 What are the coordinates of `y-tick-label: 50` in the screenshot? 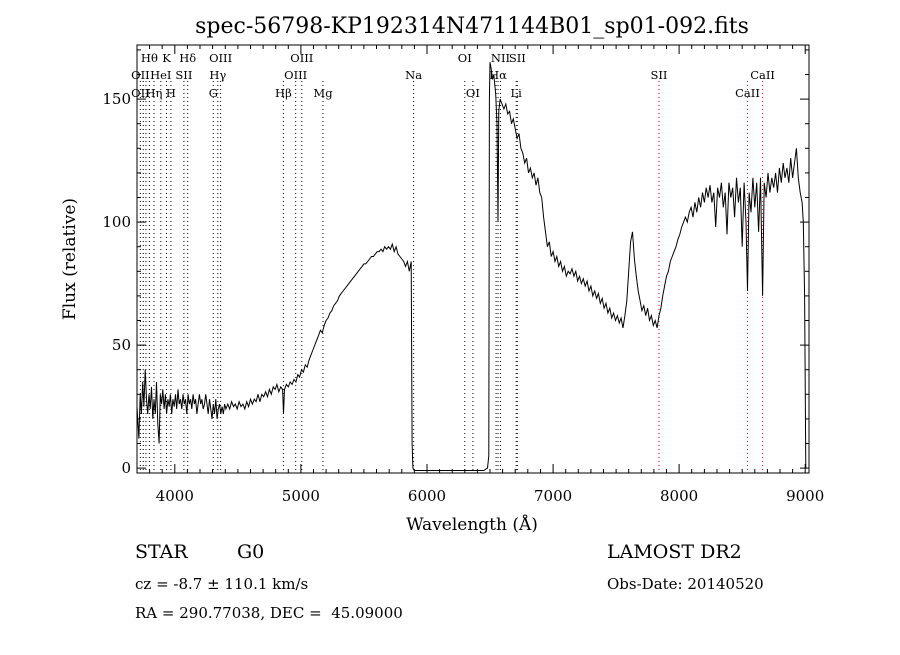 It's located at (121, 345).